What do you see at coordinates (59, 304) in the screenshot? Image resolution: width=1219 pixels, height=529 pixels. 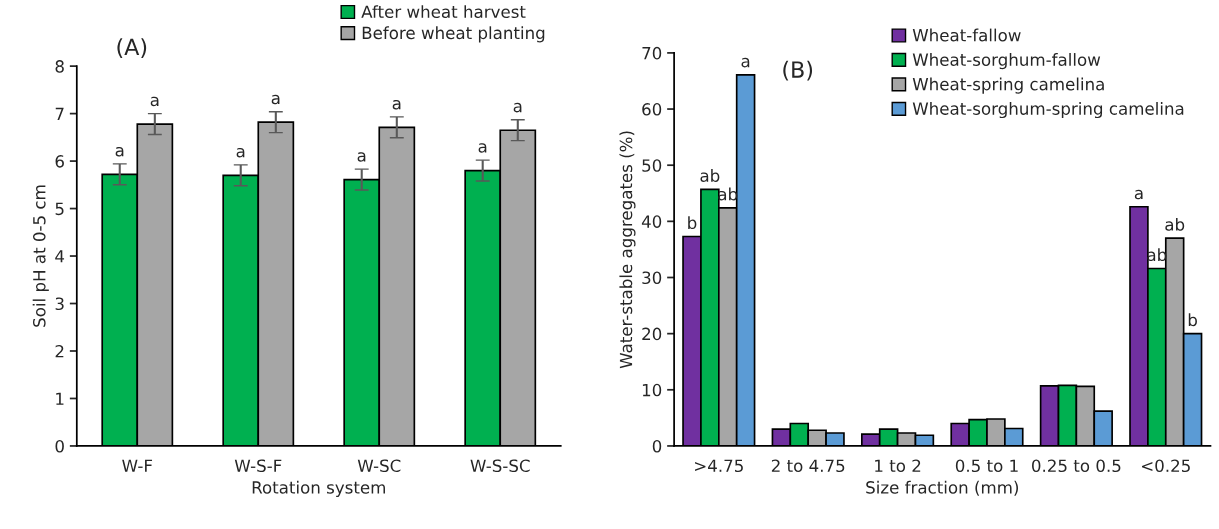 I see `y-tick-label: 3` at bounding box center [59, 304].